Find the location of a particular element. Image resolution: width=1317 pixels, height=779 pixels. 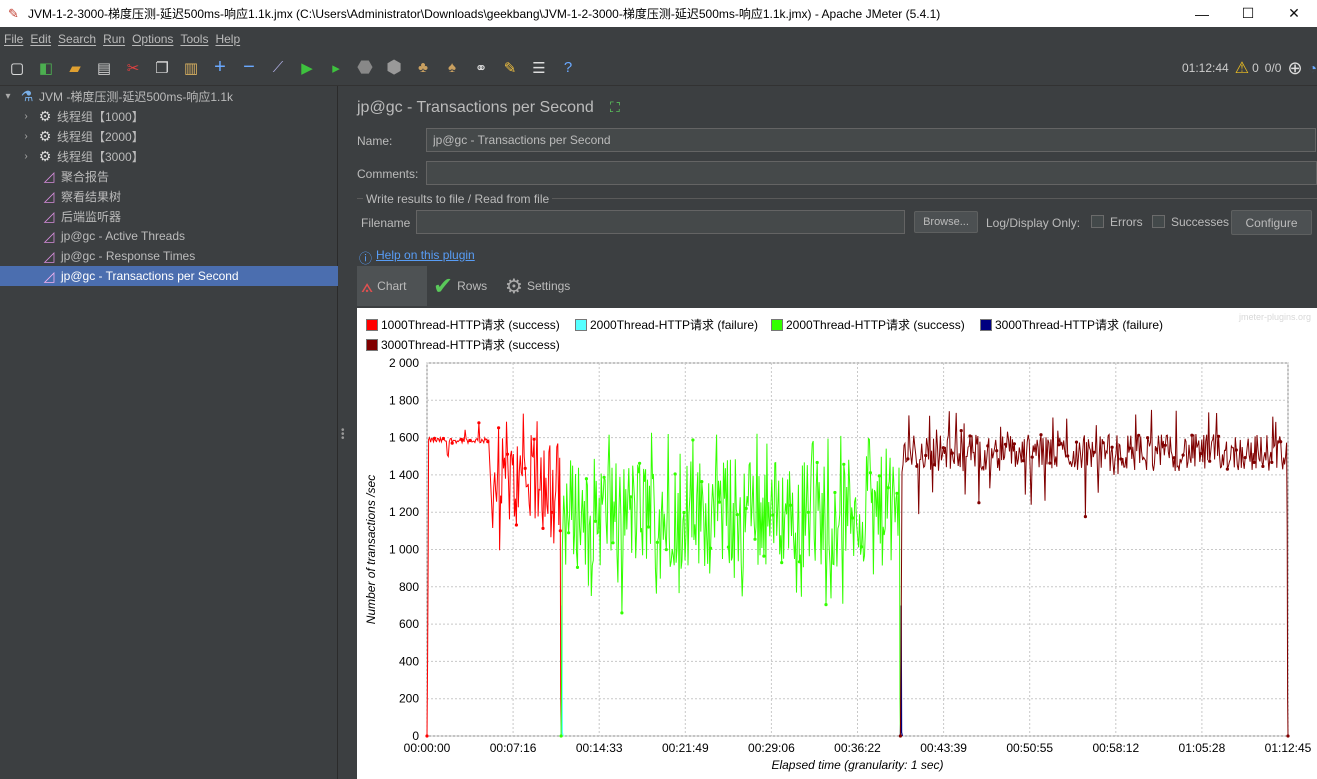

errors-label: Errors is located at coordinates (1126, 222).